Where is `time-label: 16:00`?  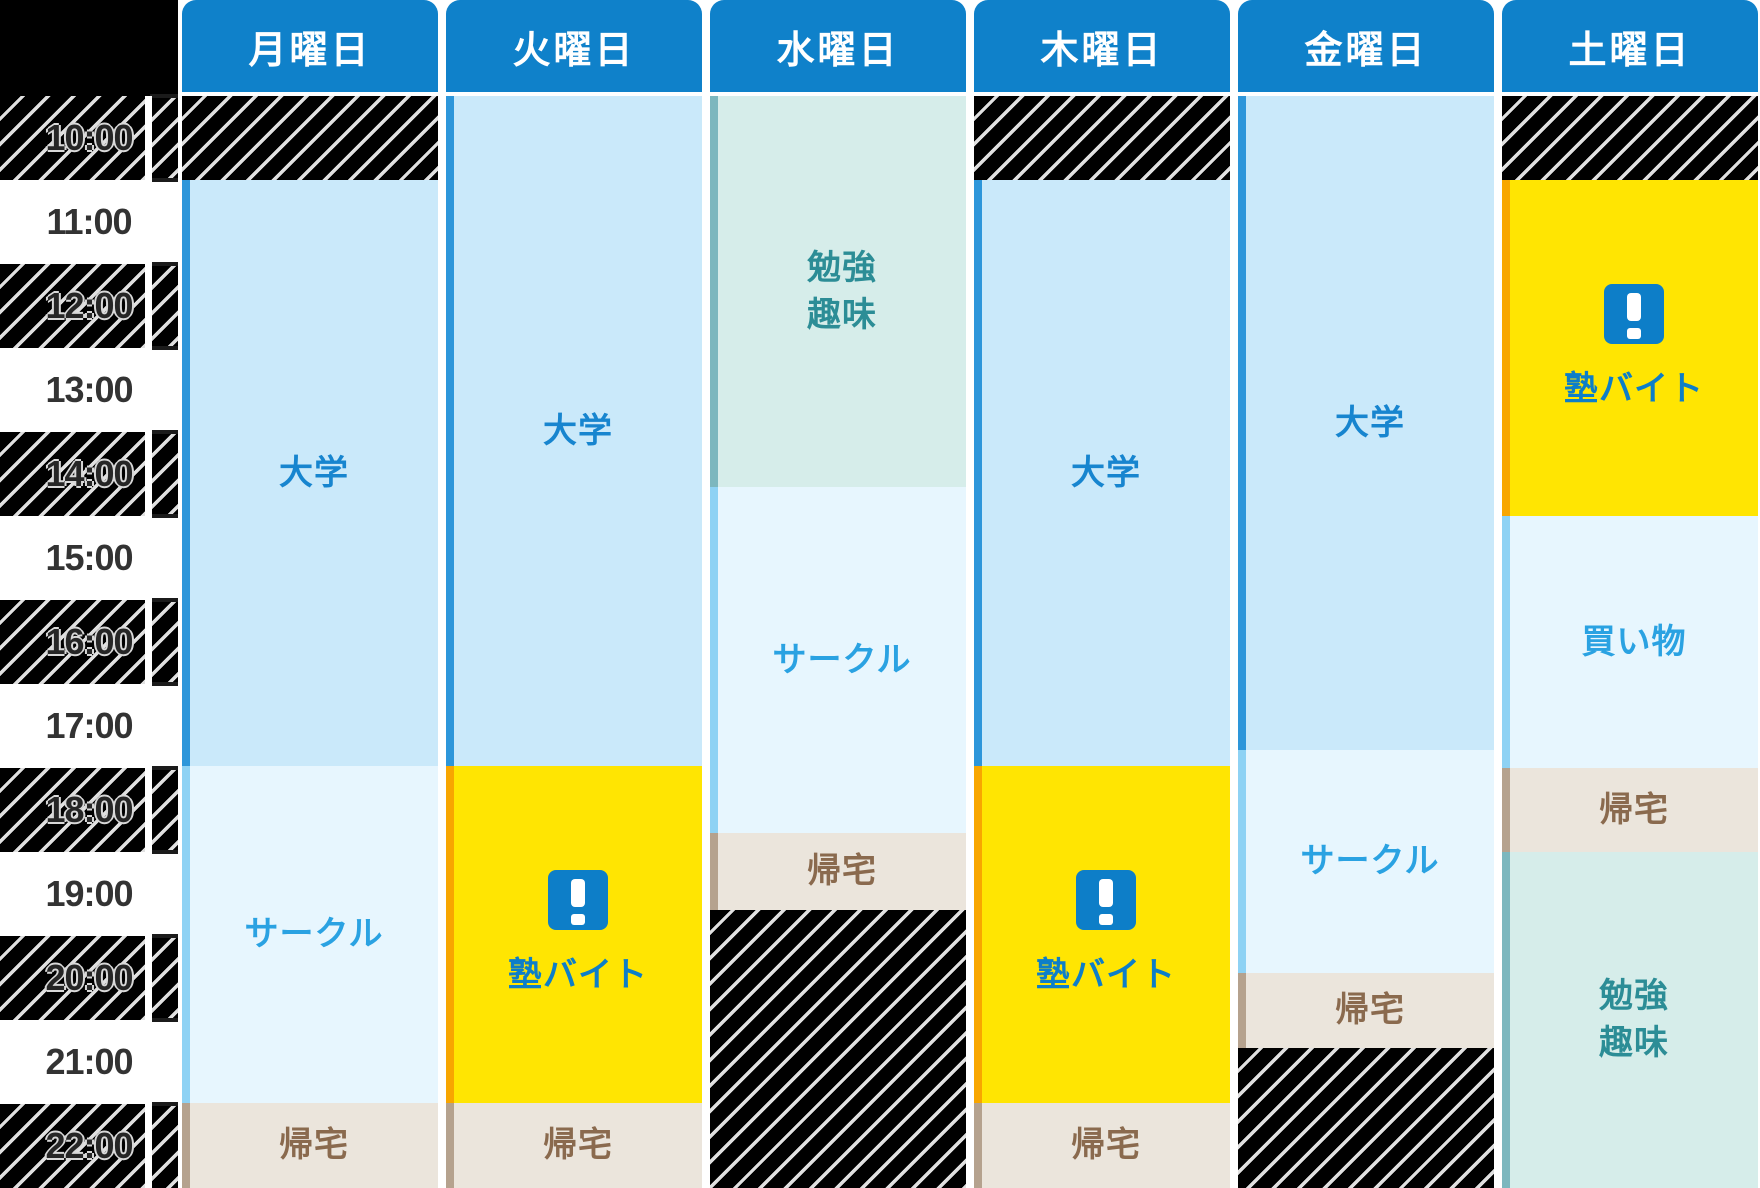 time-label: 16:00 is located at coordinates (89, 641).